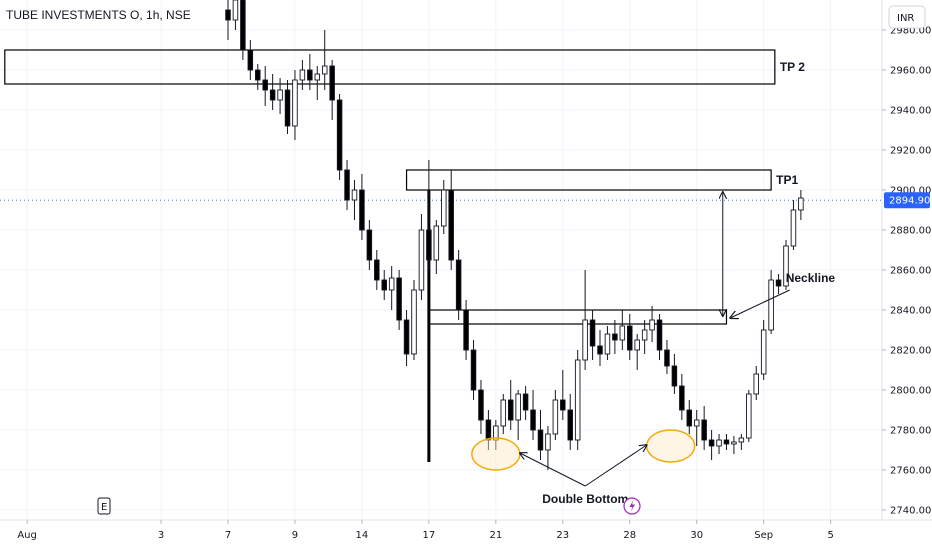 The width and height of the screenshot is (932, 550). I want to click on chart-title: TUBE INVESTMENTS O, 1h, NSE, so click(98, 15).